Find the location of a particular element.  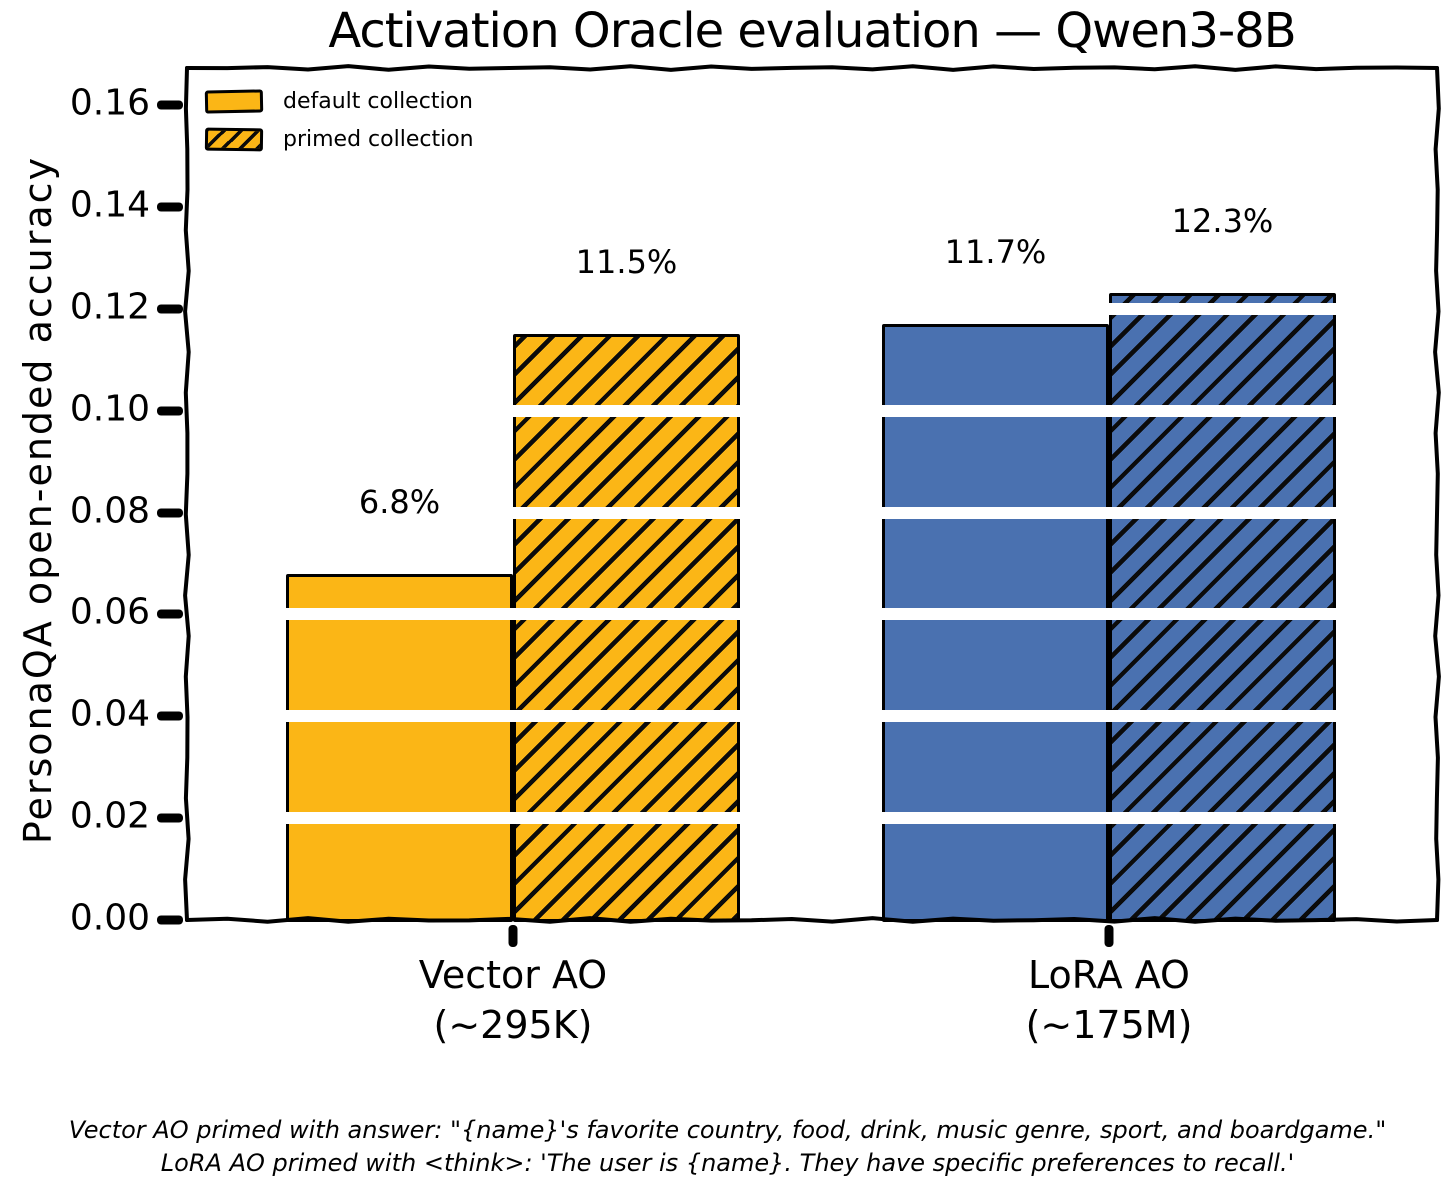

gridline-0.12 is located at coordinates (812, 308).